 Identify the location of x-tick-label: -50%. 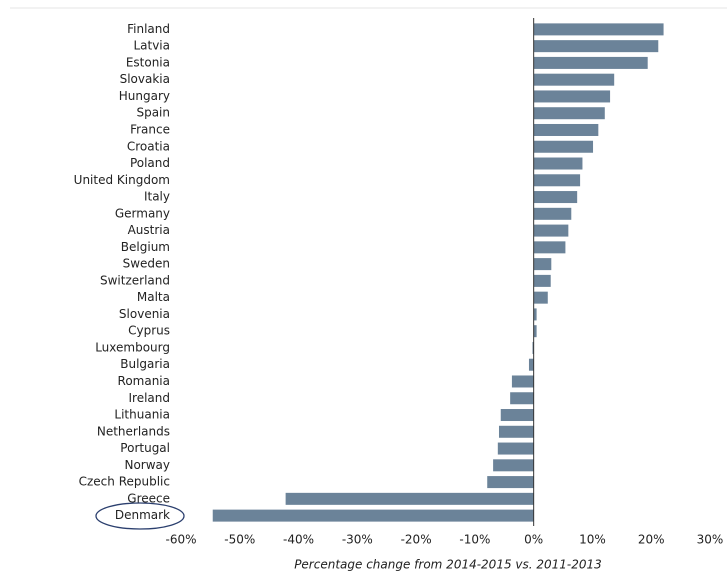
(239, 540).